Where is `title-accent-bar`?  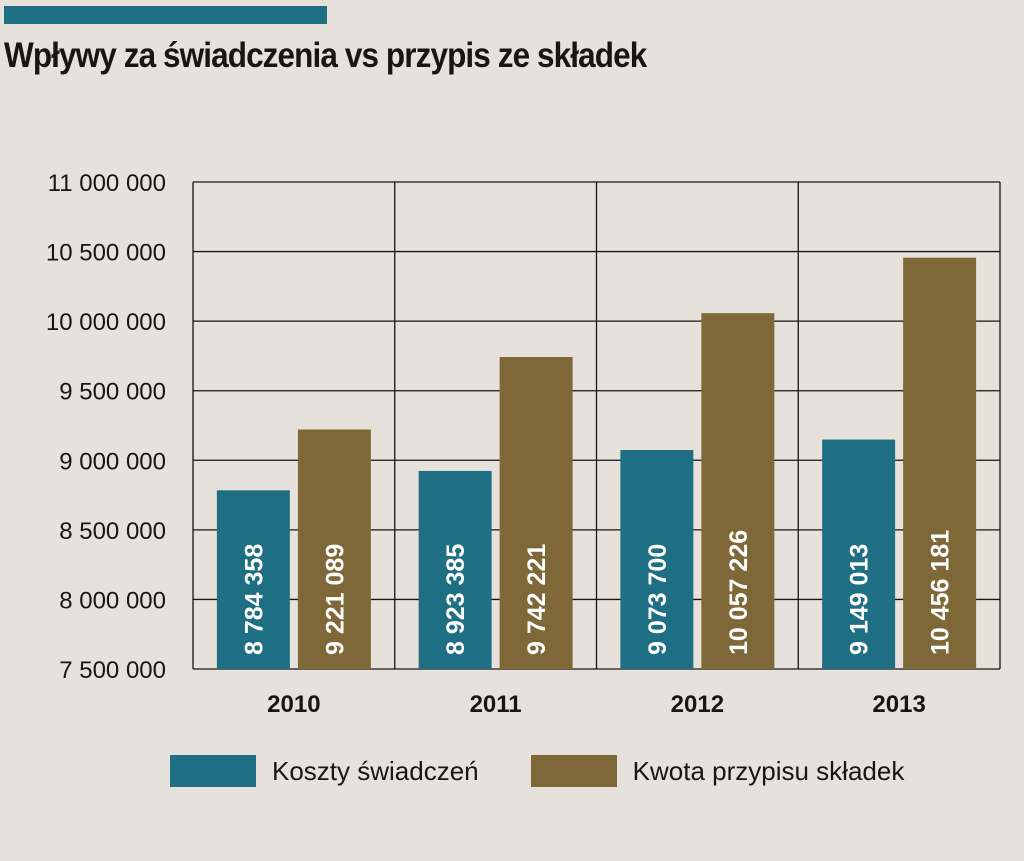
title-accent-bar is located at coordinates (165, 15).